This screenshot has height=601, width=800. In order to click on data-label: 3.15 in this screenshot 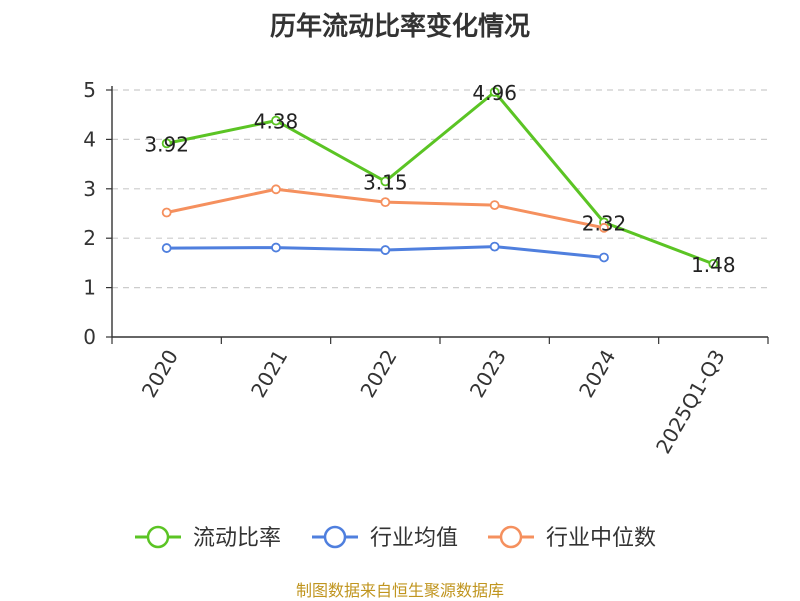, I will do `click(385, 182)`.